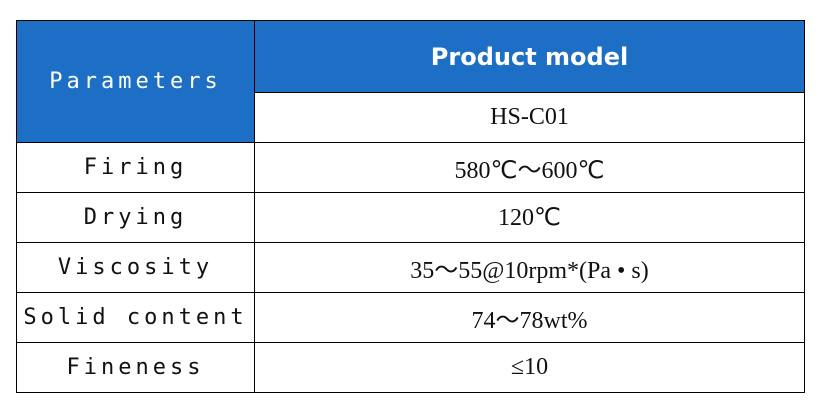 Image resolution: width=821 pixels, height=408 pixels. Describe the element at coordinates (135, 317) in the screenshot. I see `row-label: Solid content` at that location.